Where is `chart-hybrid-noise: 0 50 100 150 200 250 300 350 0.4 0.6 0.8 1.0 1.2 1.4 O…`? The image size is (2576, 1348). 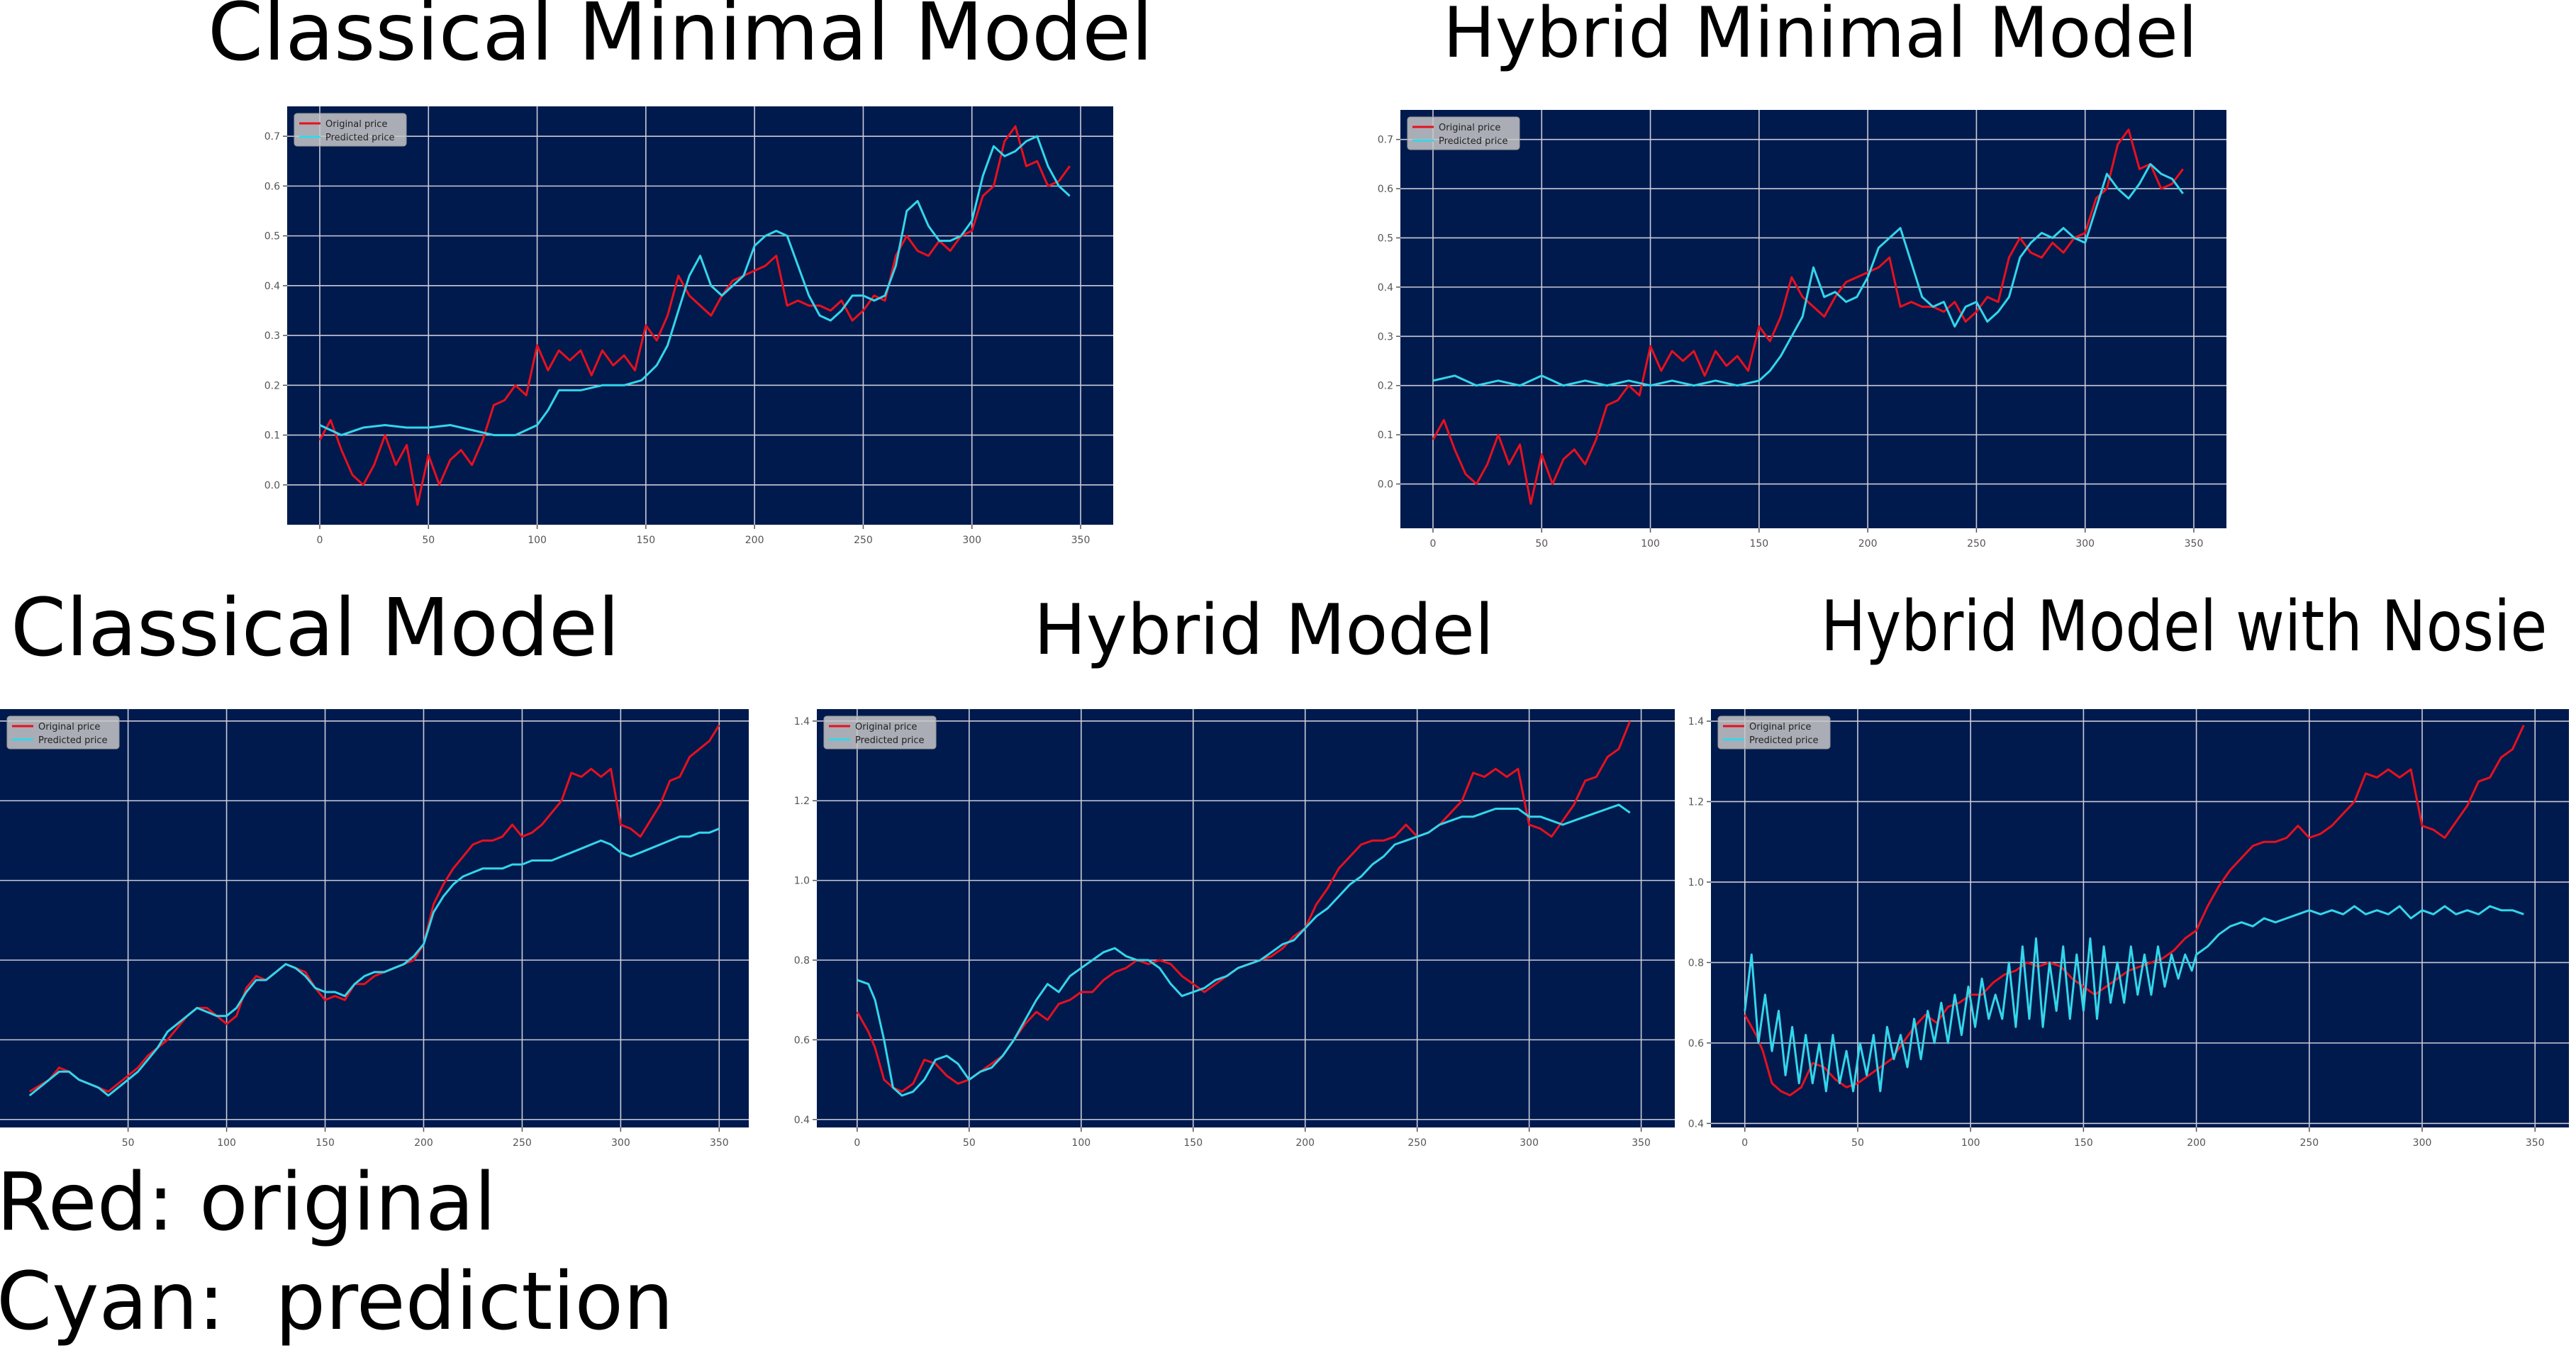 chart-hybrid-noise: 0 50 100 150 200 250 300 350 0.4 0.6 0.8 1.0 1.2 1.4 O… is located at coordinates (2128, 929).